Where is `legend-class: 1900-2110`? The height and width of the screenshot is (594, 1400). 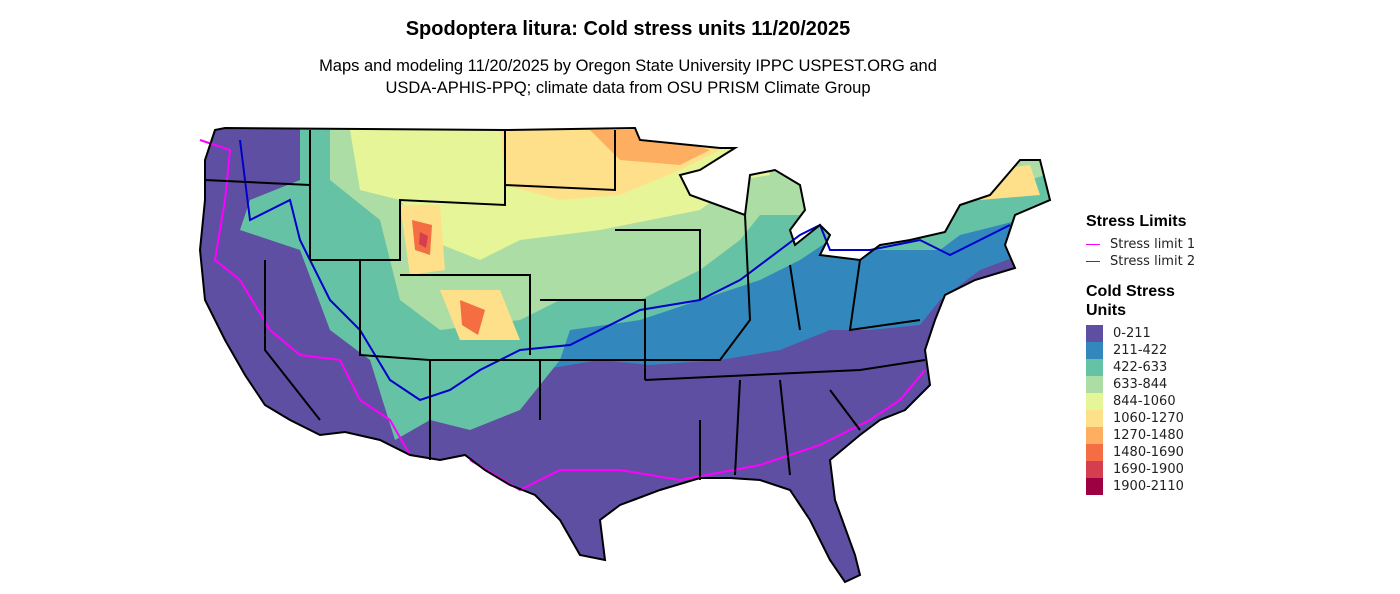 legend-class: 1900-2110 is located at coordinates (1141, 486).